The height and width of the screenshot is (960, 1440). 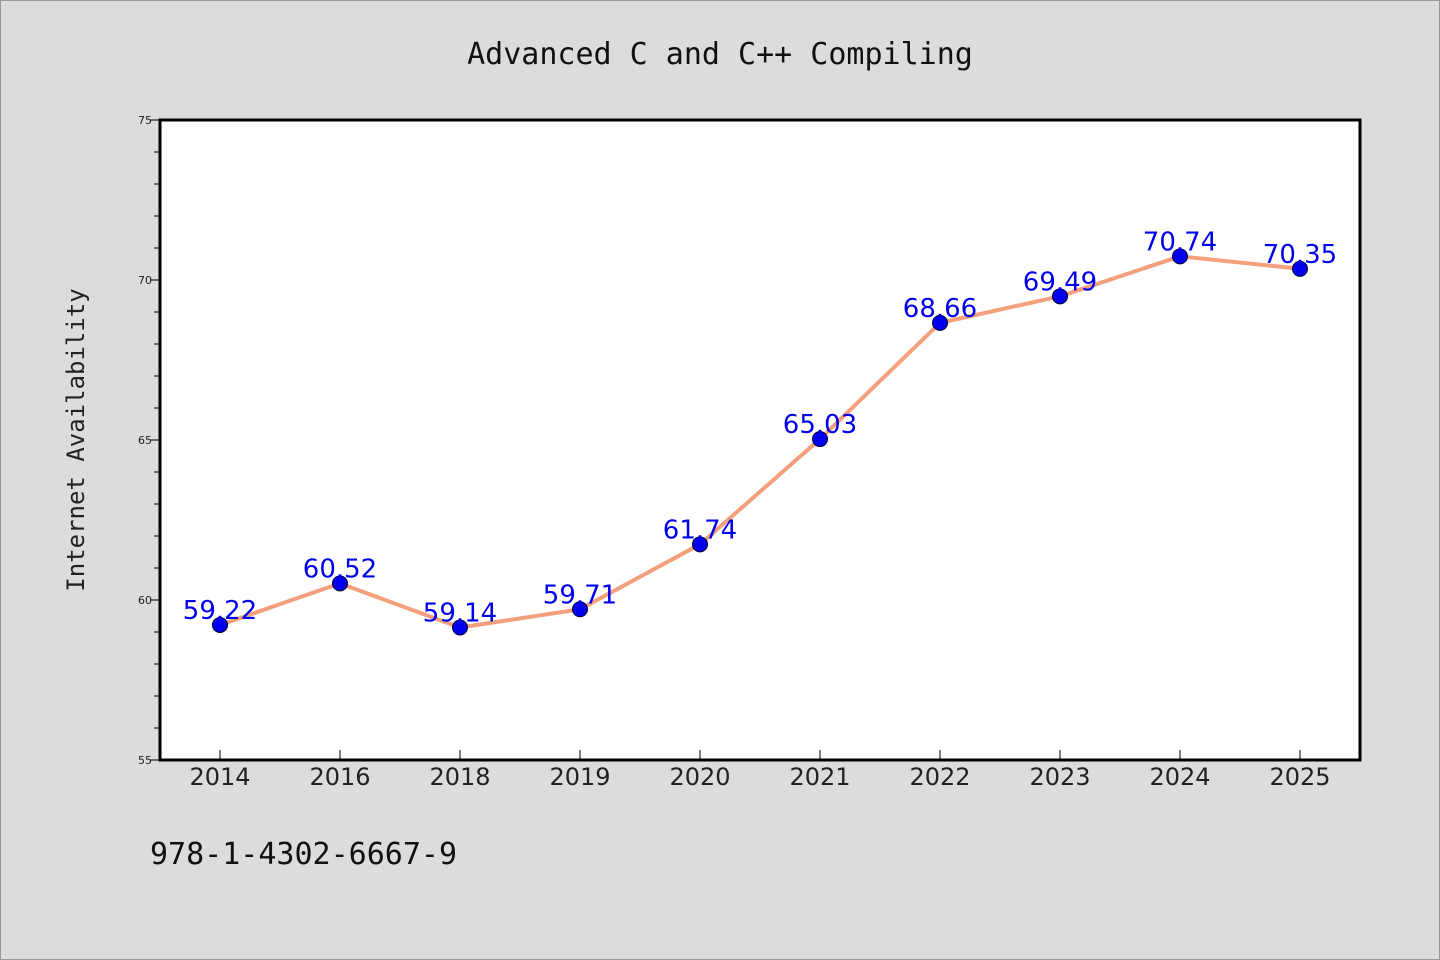 What do you see at coordinates (579, 777) in the screenshot?
I see `x-tick-label: 2019` at bounding box center [579, 777].